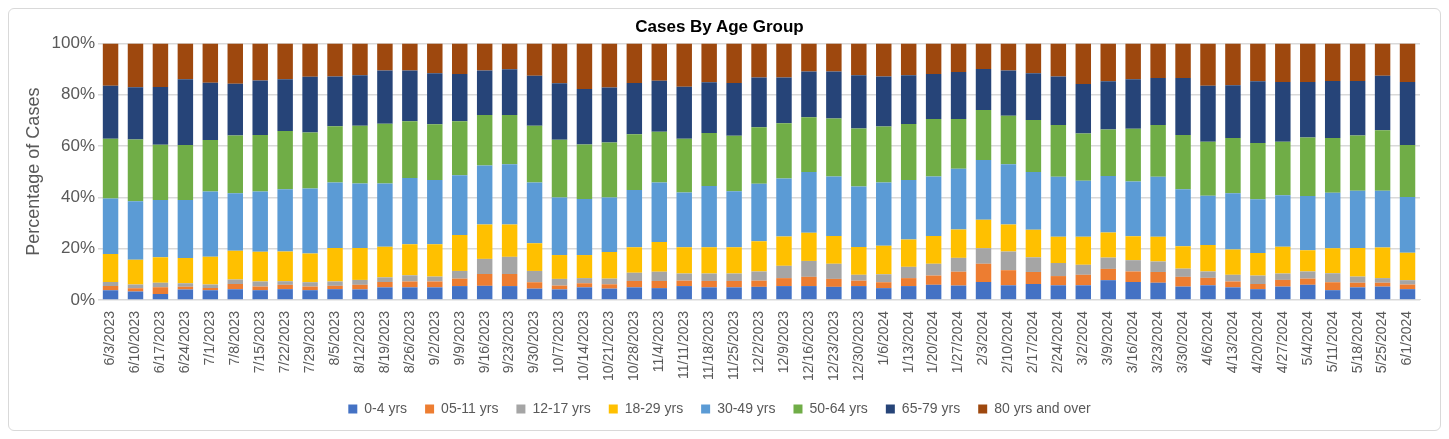  I want to click on y-tick-label: 0%, so click(83, 299).